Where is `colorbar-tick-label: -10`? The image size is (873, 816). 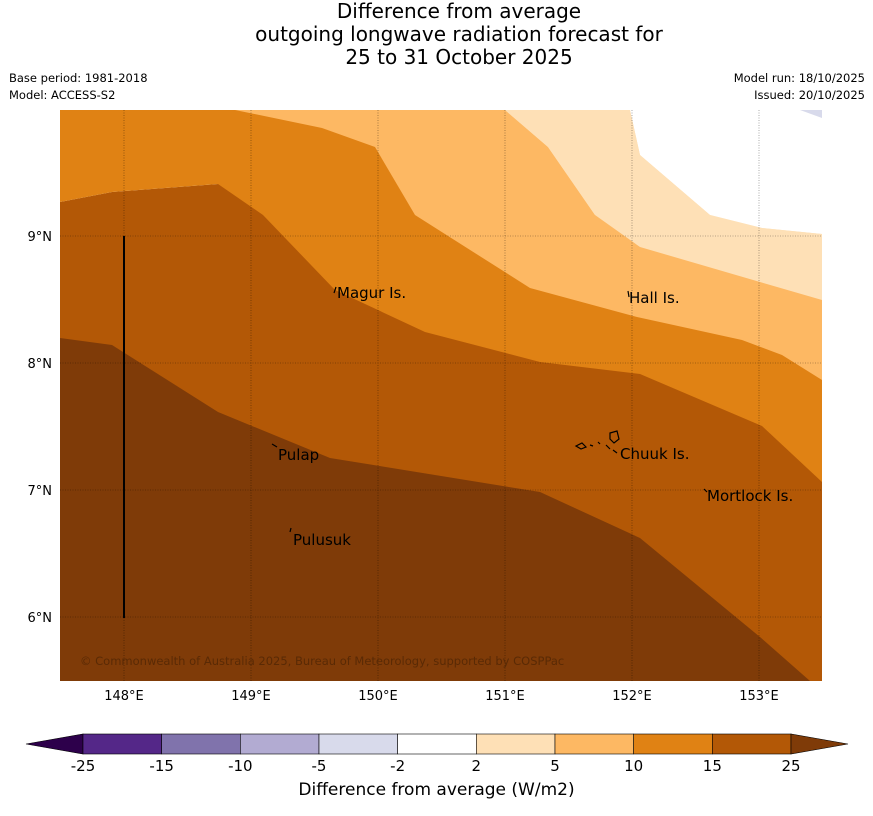 colorbar-tick-label: -10 is located at coordinates (240, 766).